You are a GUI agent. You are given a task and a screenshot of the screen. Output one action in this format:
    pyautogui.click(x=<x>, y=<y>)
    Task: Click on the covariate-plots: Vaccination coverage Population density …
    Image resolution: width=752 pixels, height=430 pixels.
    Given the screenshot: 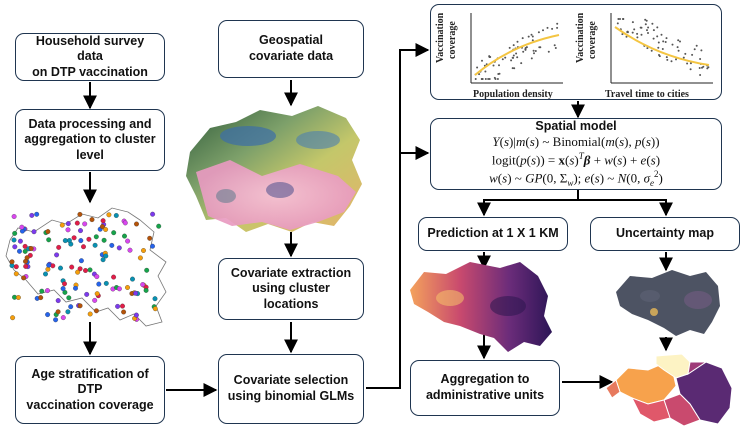 What is the action you would take?
    pyautogui.click(x=574, y=55)
    